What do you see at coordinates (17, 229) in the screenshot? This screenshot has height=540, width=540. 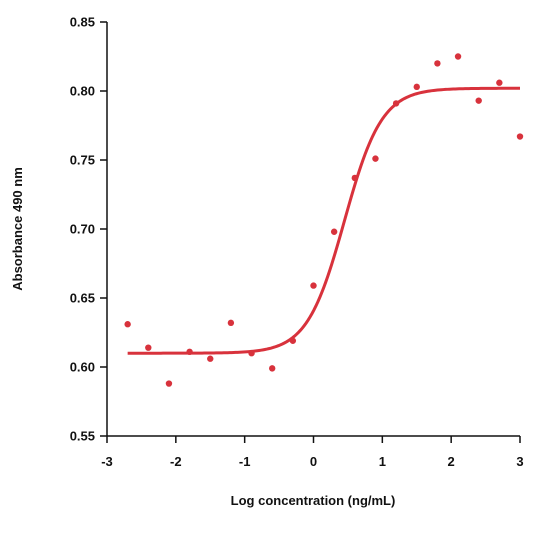 I see `y-axis-title: Absorbance 490 nm` at bounding box center [17, 229].